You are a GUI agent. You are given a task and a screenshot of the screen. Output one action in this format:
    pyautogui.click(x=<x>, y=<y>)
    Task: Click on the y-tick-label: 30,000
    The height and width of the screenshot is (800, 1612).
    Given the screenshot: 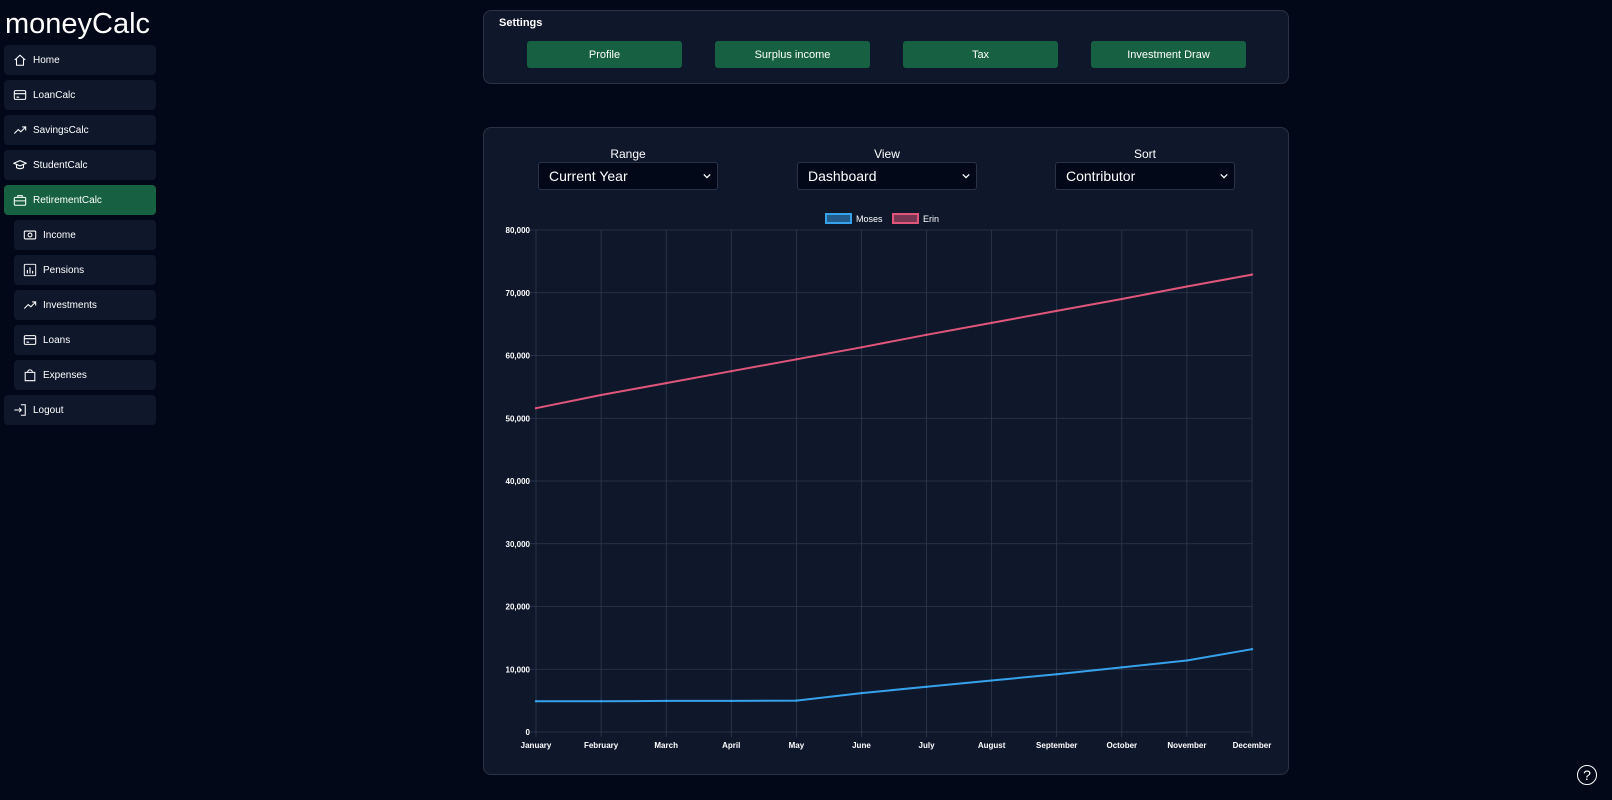 What is the action you would take?
    pyautogui.click(x=518, y=544)
    